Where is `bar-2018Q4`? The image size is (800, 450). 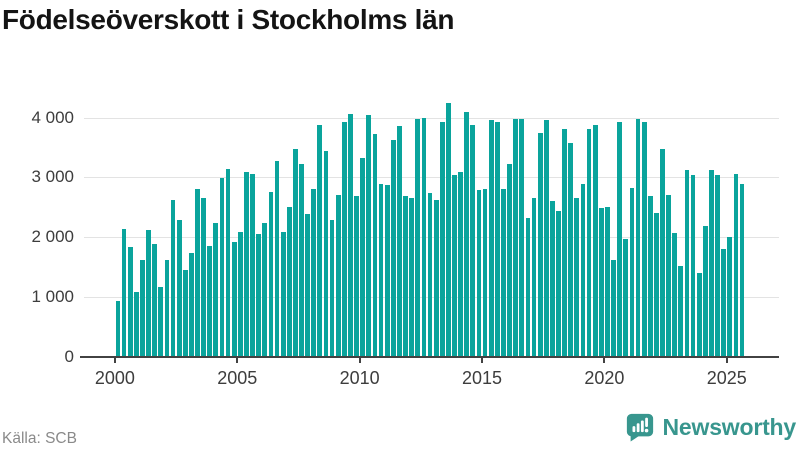 bar-2018Q4 is located at coordinates (577, 277).